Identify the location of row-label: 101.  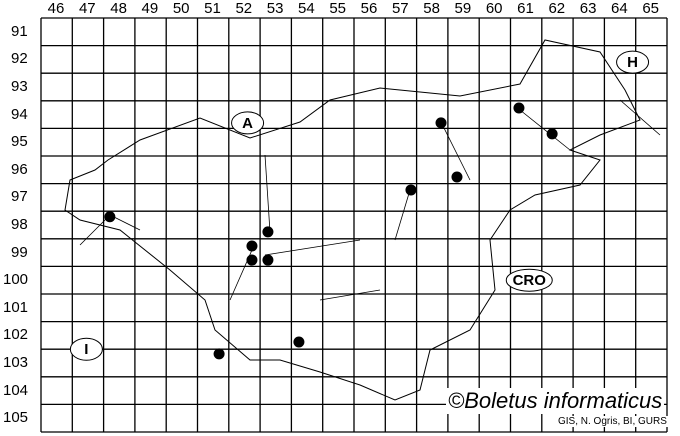
(16, 307).